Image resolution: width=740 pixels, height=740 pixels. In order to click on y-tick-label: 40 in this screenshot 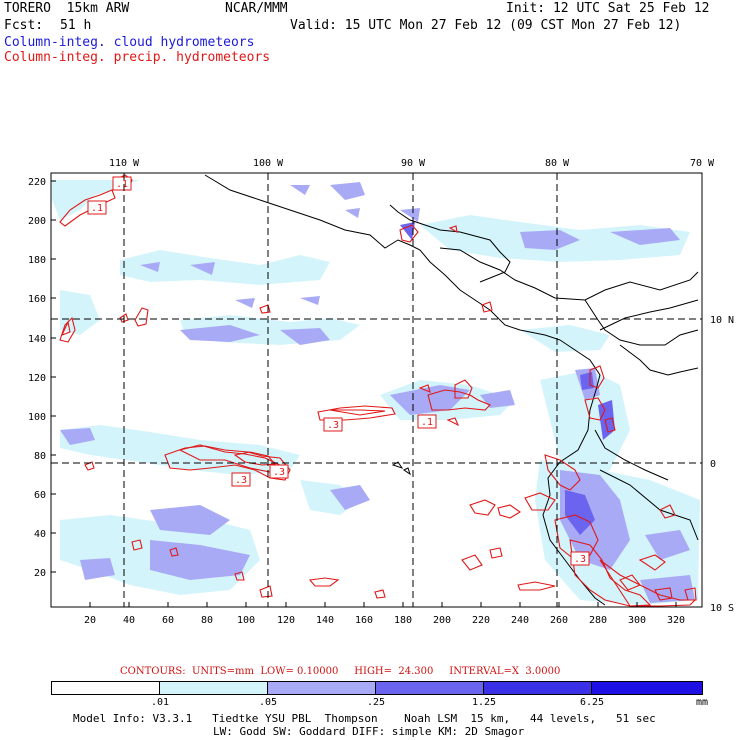, I will do `click(40, 534)`.